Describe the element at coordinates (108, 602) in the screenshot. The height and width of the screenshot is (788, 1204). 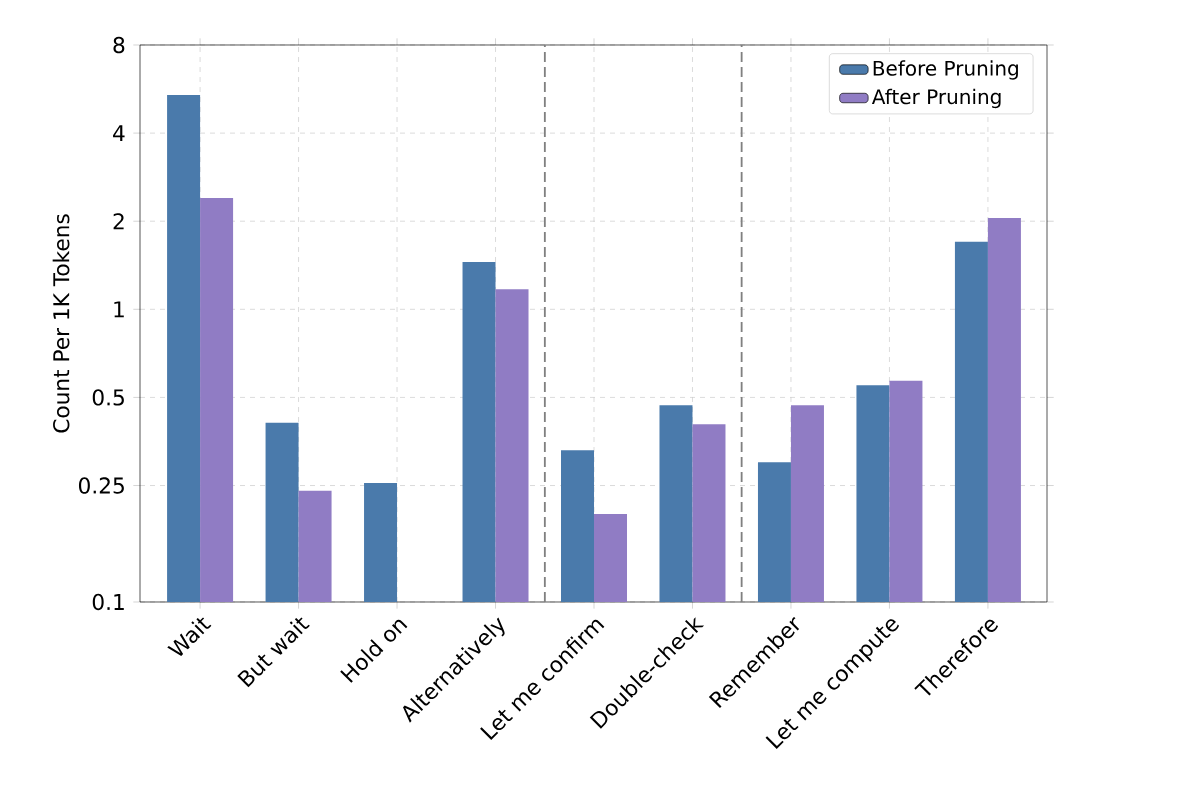
I see `y-tick-label: 0.1` at that location.